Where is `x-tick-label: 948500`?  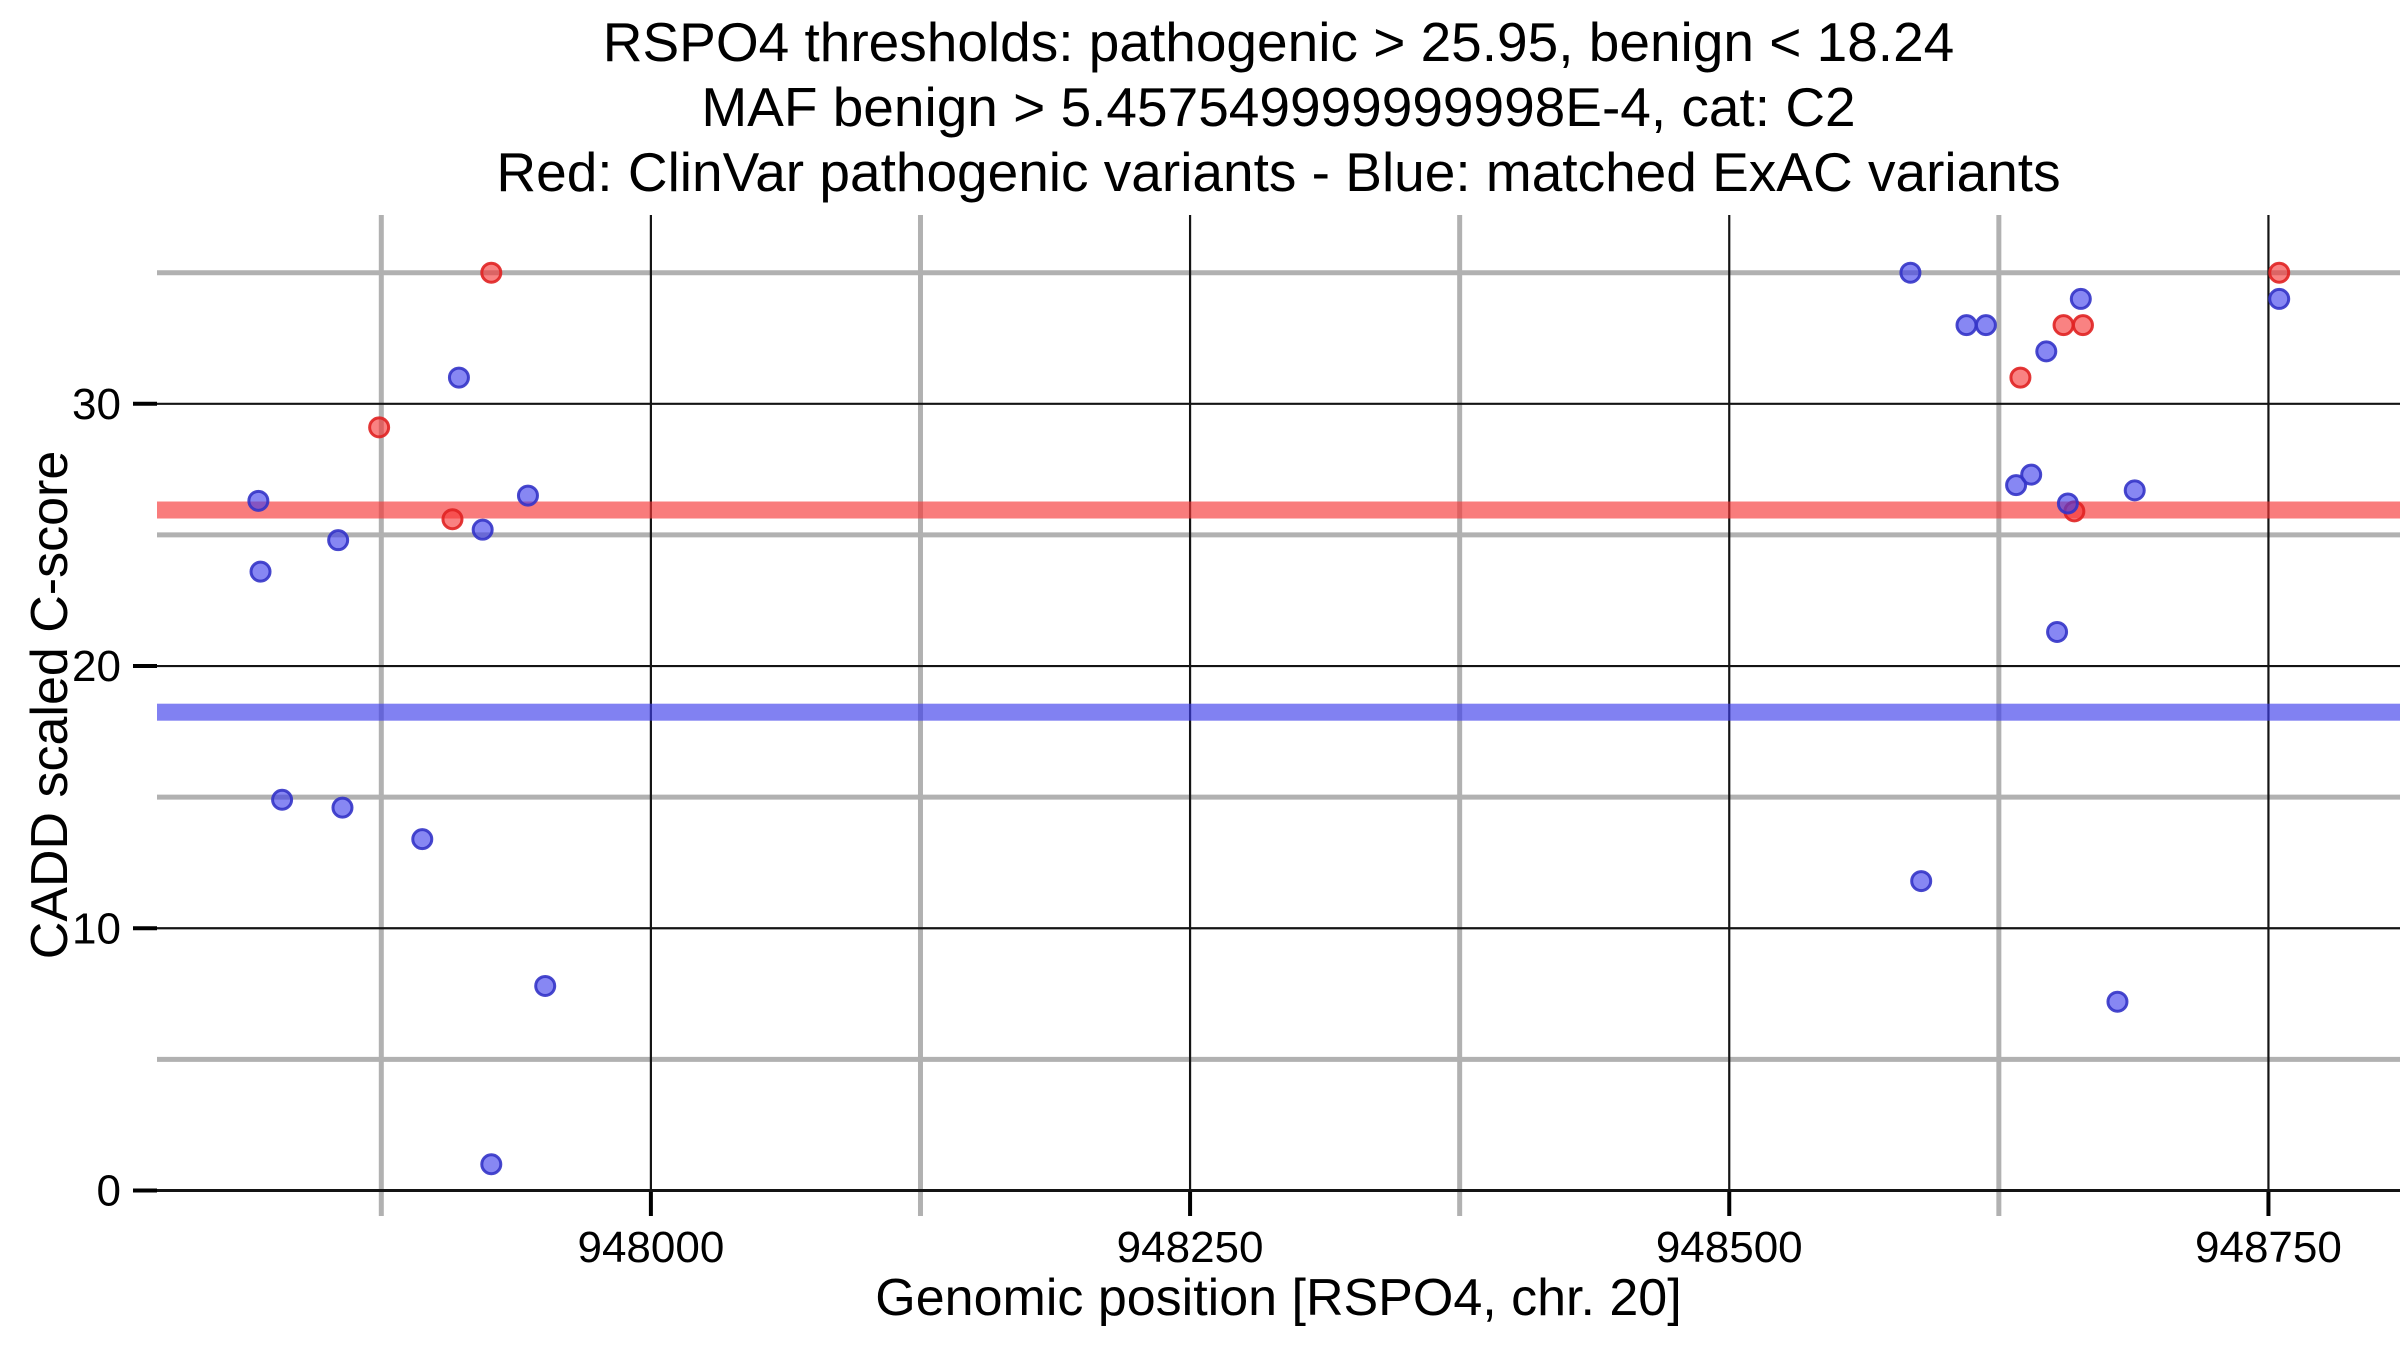
x-tick-label: 948500 is located at coordinates (1729, 1247).